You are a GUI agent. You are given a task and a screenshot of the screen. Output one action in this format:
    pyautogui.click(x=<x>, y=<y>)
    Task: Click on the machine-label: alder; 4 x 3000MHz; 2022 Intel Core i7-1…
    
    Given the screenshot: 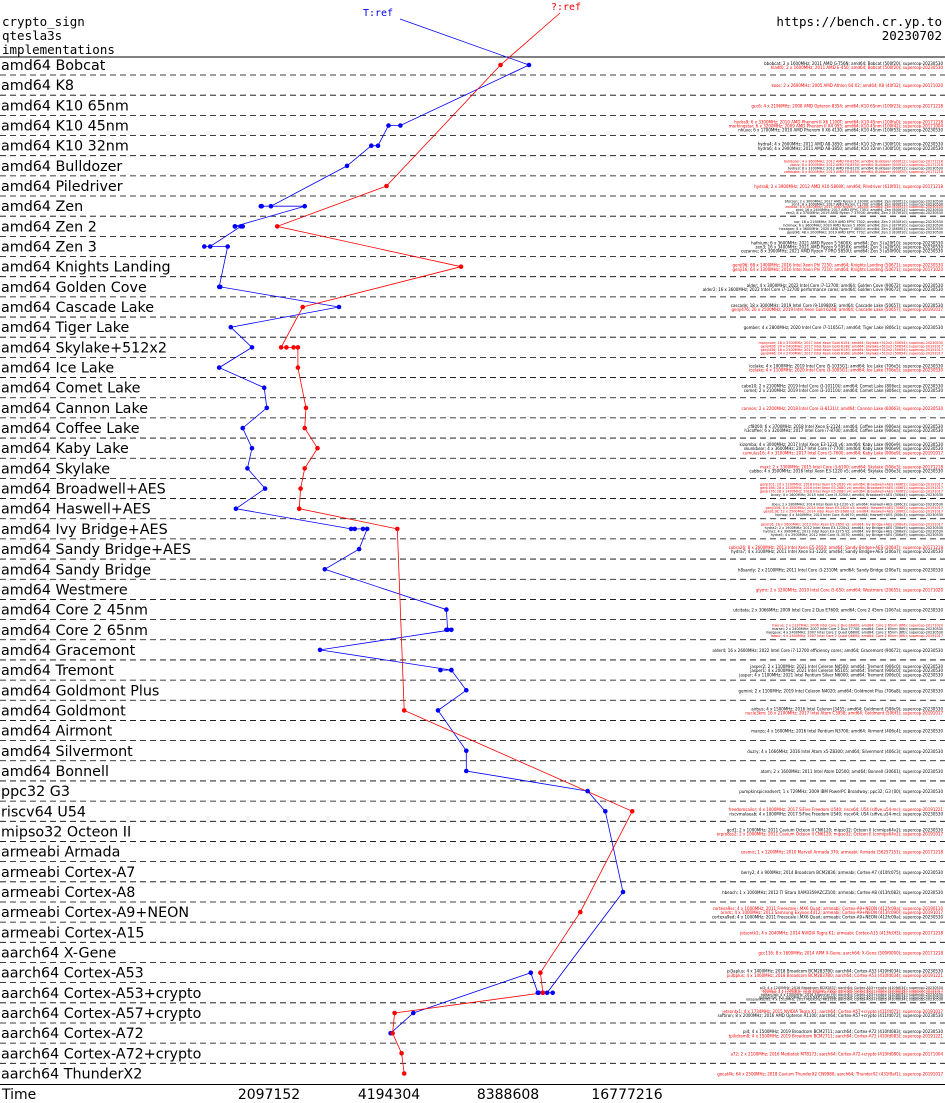 What is the action you would take?
    pyautogui.click(x=845, y=285)
    